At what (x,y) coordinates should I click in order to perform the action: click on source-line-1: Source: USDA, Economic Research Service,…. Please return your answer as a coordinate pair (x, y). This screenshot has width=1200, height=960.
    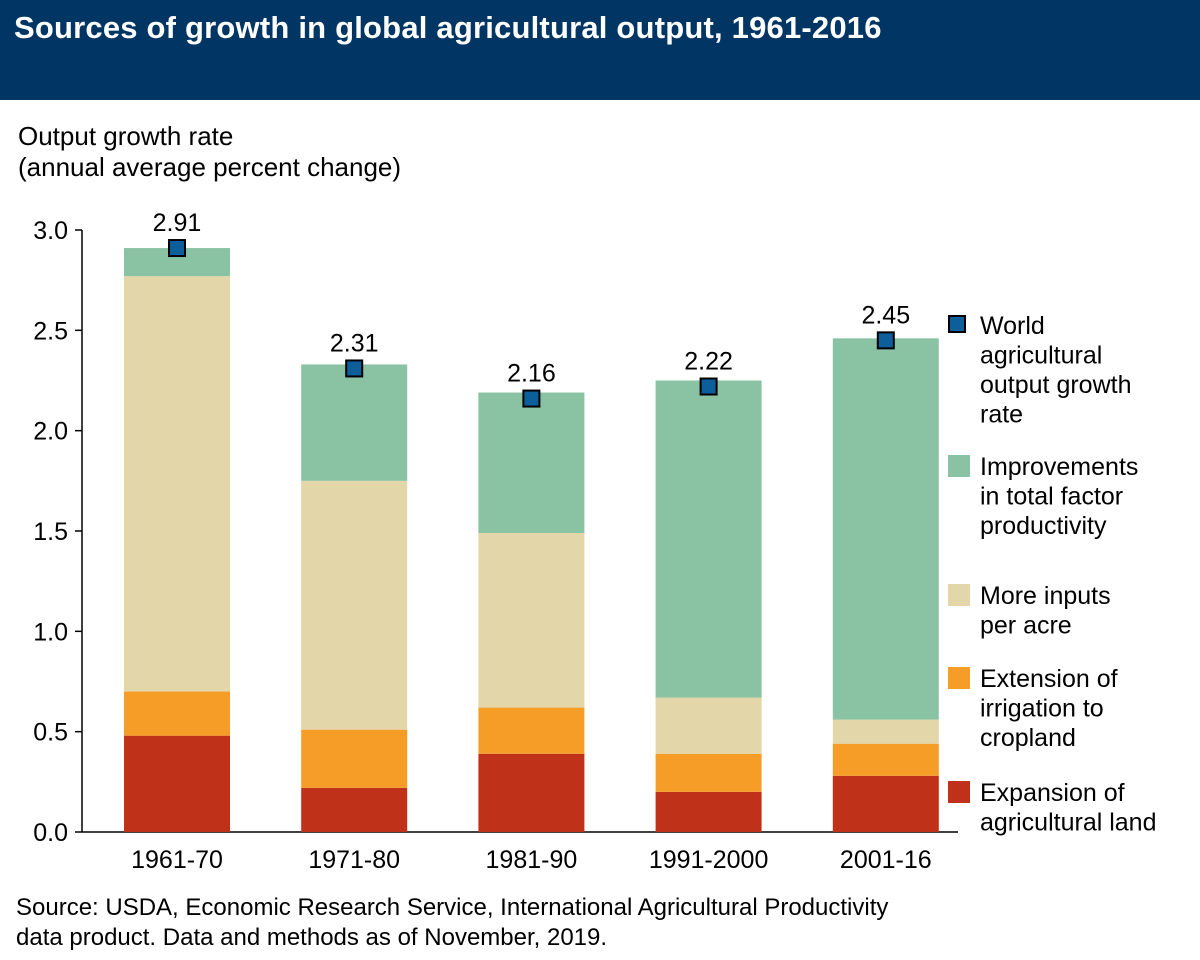
    Looking at the image, I should click on (452, 907).